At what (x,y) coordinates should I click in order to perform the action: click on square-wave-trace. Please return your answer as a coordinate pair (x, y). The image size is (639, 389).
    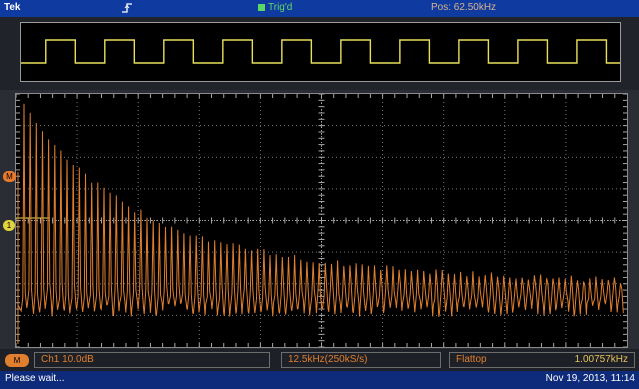
    Looking at the image, I should click on (320, 51).